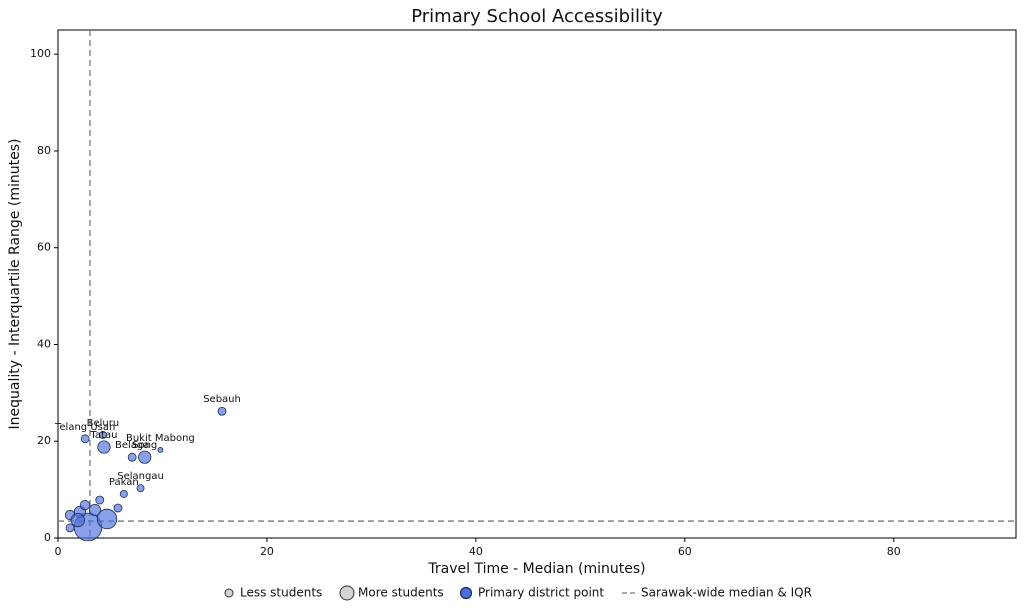 The height and width of the screenshot is (616, 1024). Describe the element at coordinates (47, 537) in the screenshot. I see `y-tick-label: 0` at that location.